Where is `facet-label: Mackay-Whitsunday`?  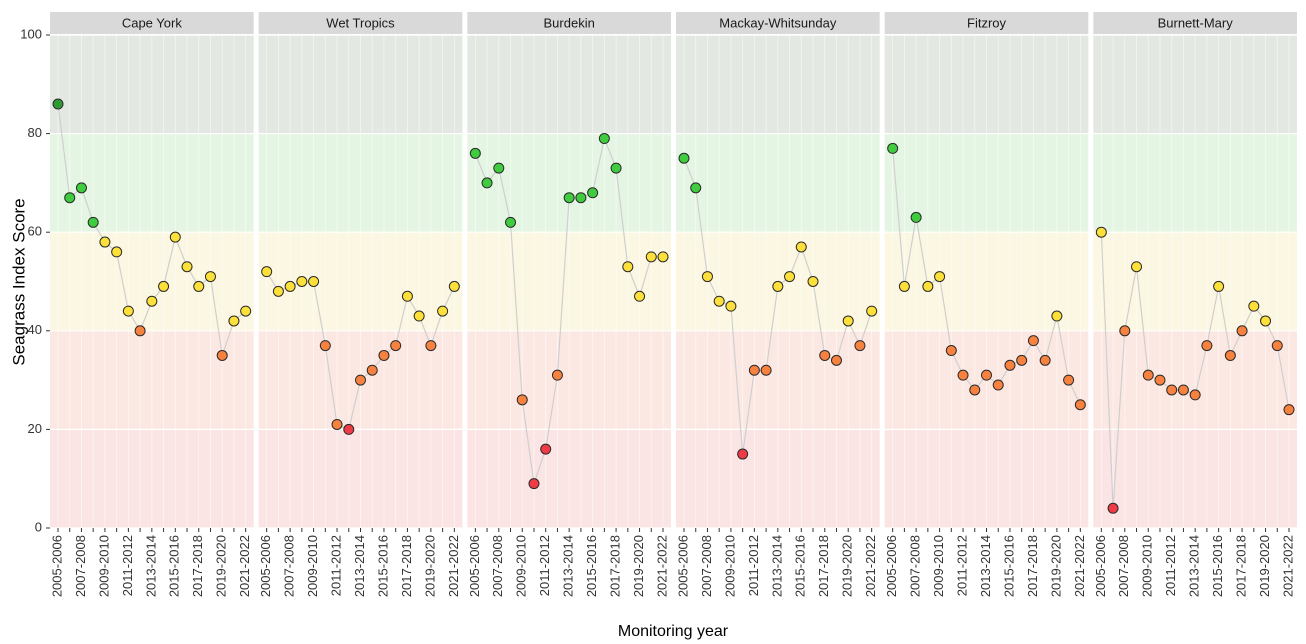 facet-label: Mackay-Whitsunday is located at coordinates (778, 22).